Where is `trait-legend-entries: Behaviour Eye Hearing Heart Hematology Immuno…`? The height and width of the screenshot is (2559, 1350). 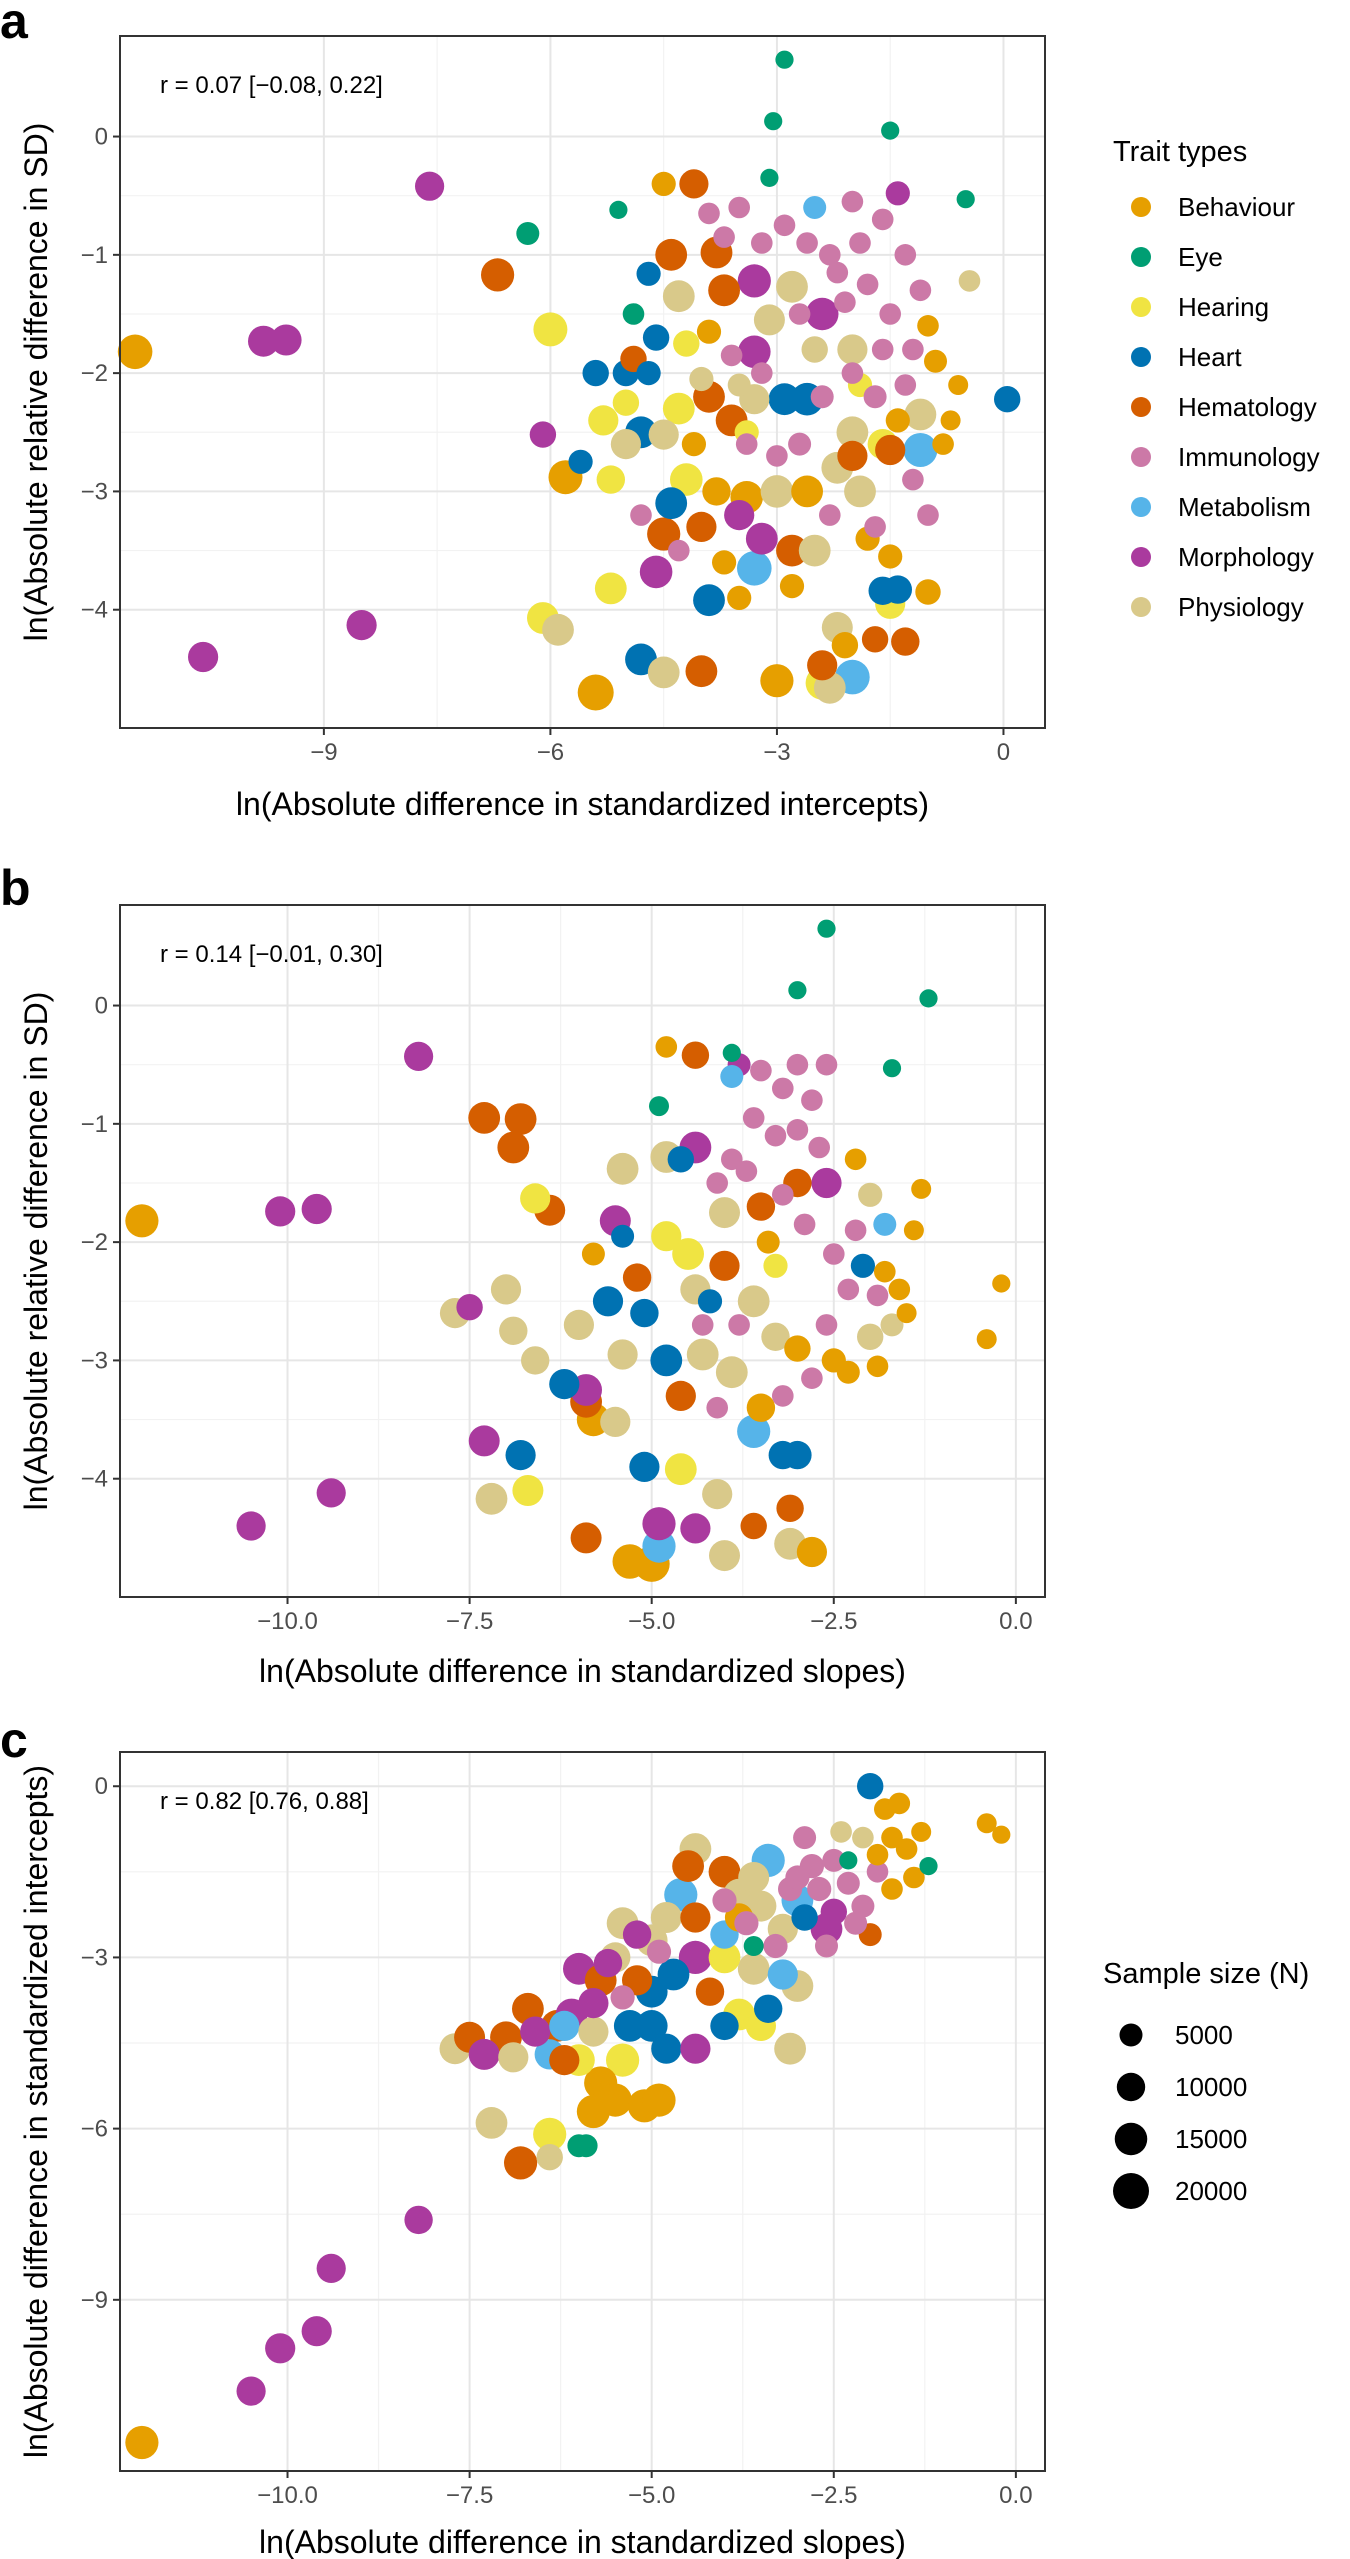 trait-legend-entries: Behaviour Eye Hearing Heart Hematology Immuno… is located at coordinates (1225, 407).